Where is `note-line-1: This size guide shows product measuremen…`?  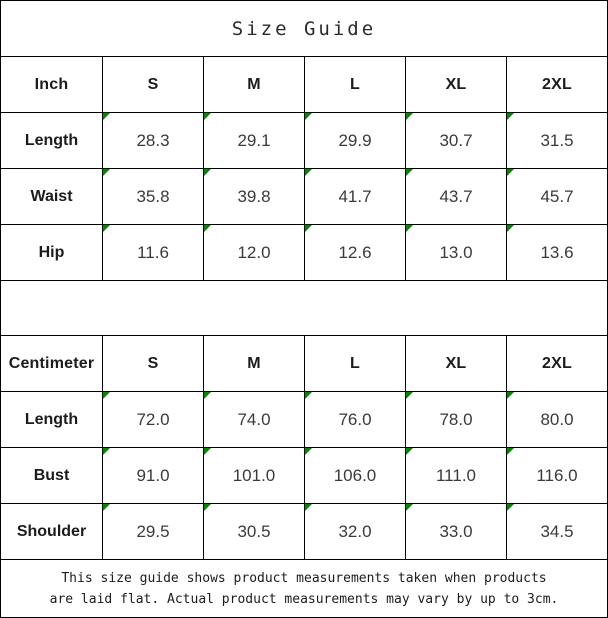
note-line-1: This size guide shows product measuremen… is located at coordinates (304, 578).